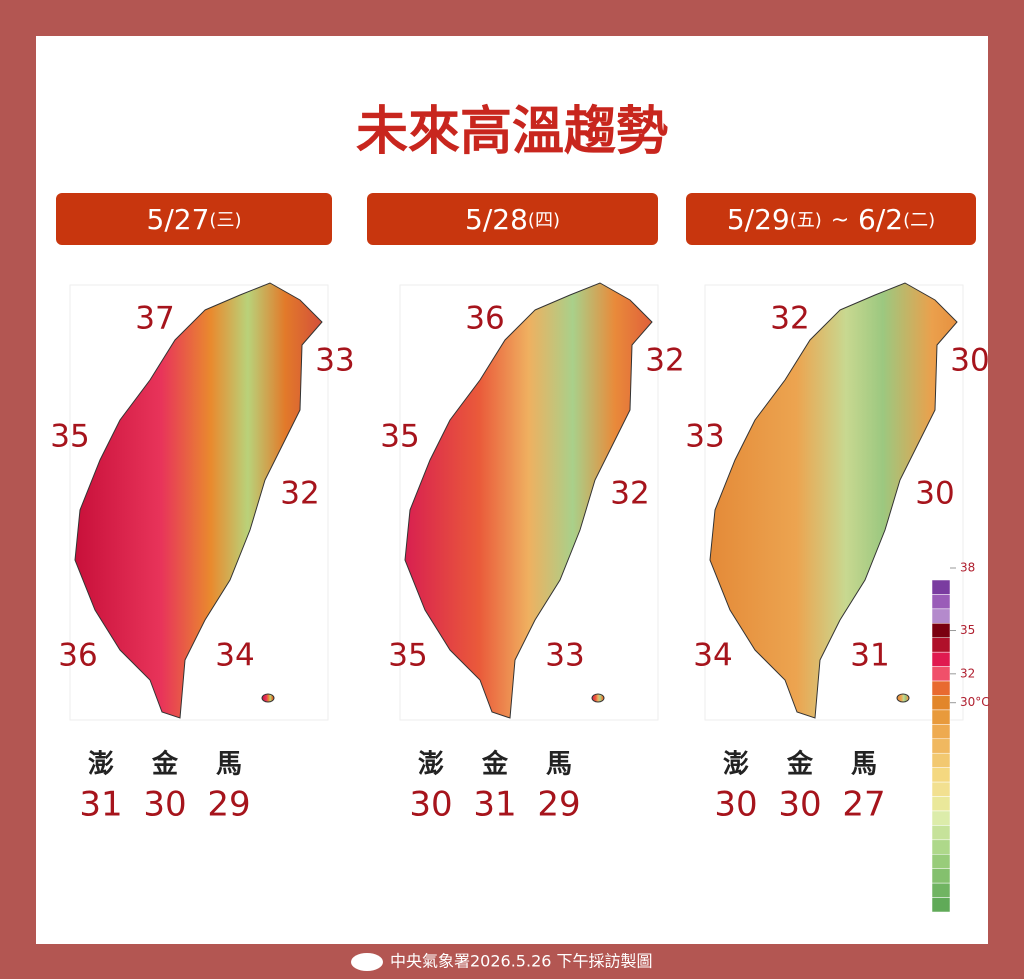  What do you see at coordinates (869, 656) in the screenshot?
I see `map-temperature: 31` at bounding box center [869, 656].